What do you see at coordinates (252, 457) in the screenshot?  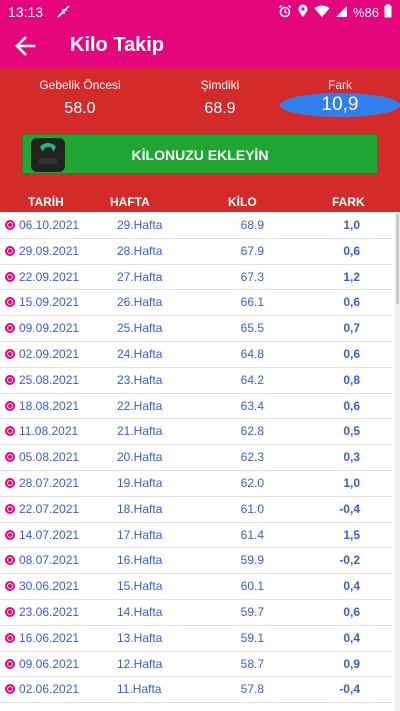 I see `row-kilo: 62.3` at bounding box center [252, 457].